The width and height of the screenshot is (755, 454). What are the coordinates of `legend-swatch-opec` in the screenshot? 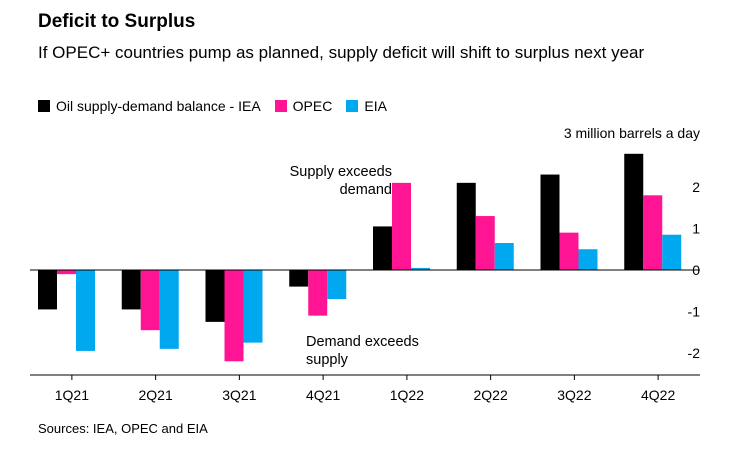 It's located at (280, 106).